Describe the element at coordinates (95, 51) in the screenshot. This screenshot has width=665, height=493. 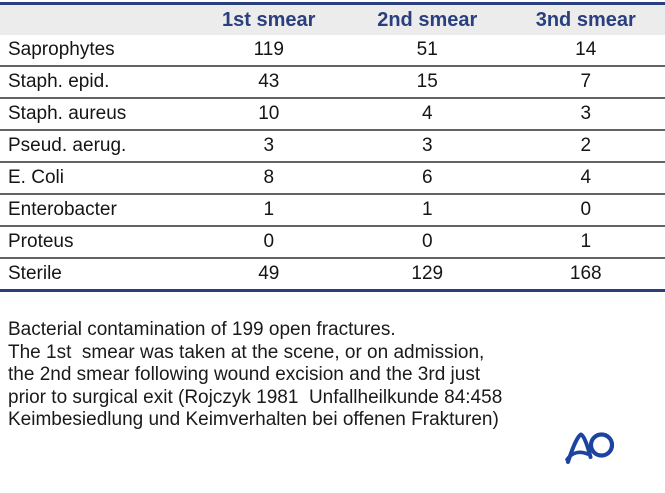
I see `row-label: Saprophytes` at that location.